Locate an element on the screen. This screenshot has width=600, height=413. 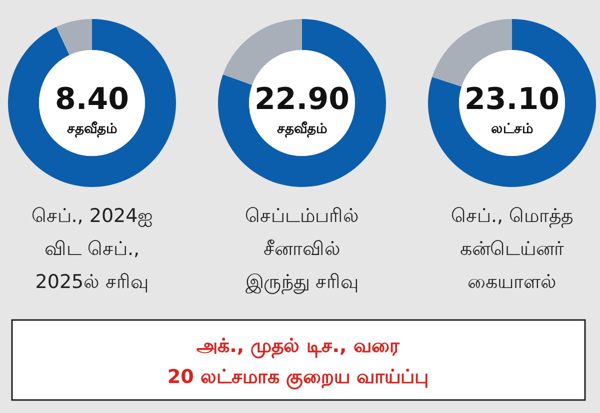
text: செப்டம்பரில் is located at coordinates (302, 216).